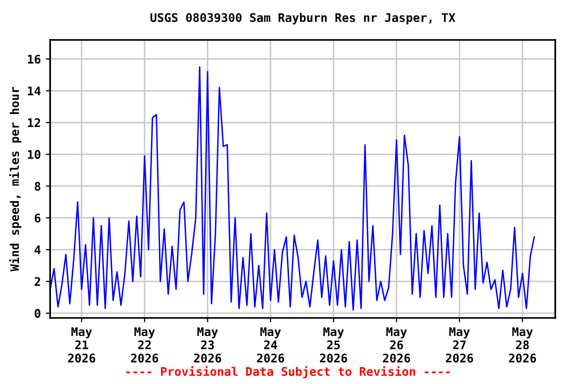 The width and height of the screenshot is (576, 384). What do you see at coordinates (37, 250) in the screenshot?
I see `y-tick-label: 4` at bounding box center [37, 250].